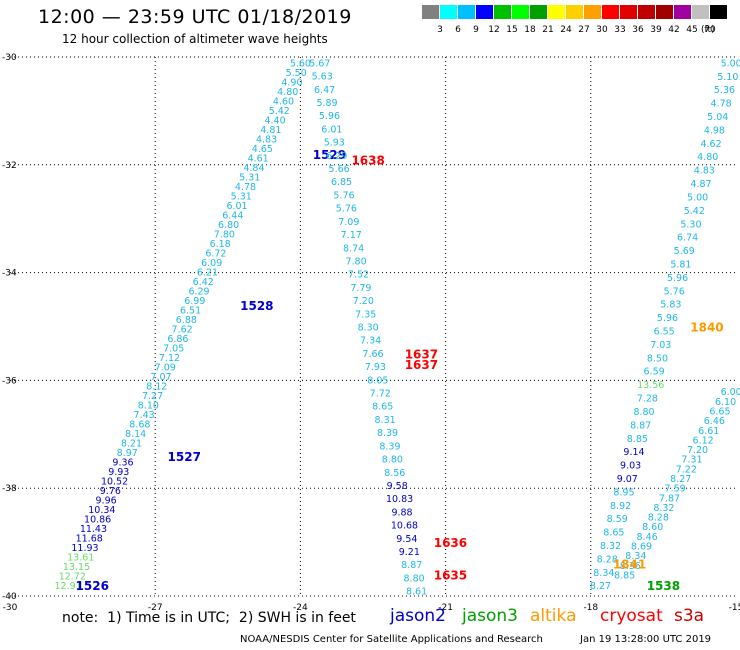 The image size is (740, 650). What do you see at coordinates (67, 586) in the screenshot?
I see `data-point-label: 12.91` at bounding box center [67, 586].